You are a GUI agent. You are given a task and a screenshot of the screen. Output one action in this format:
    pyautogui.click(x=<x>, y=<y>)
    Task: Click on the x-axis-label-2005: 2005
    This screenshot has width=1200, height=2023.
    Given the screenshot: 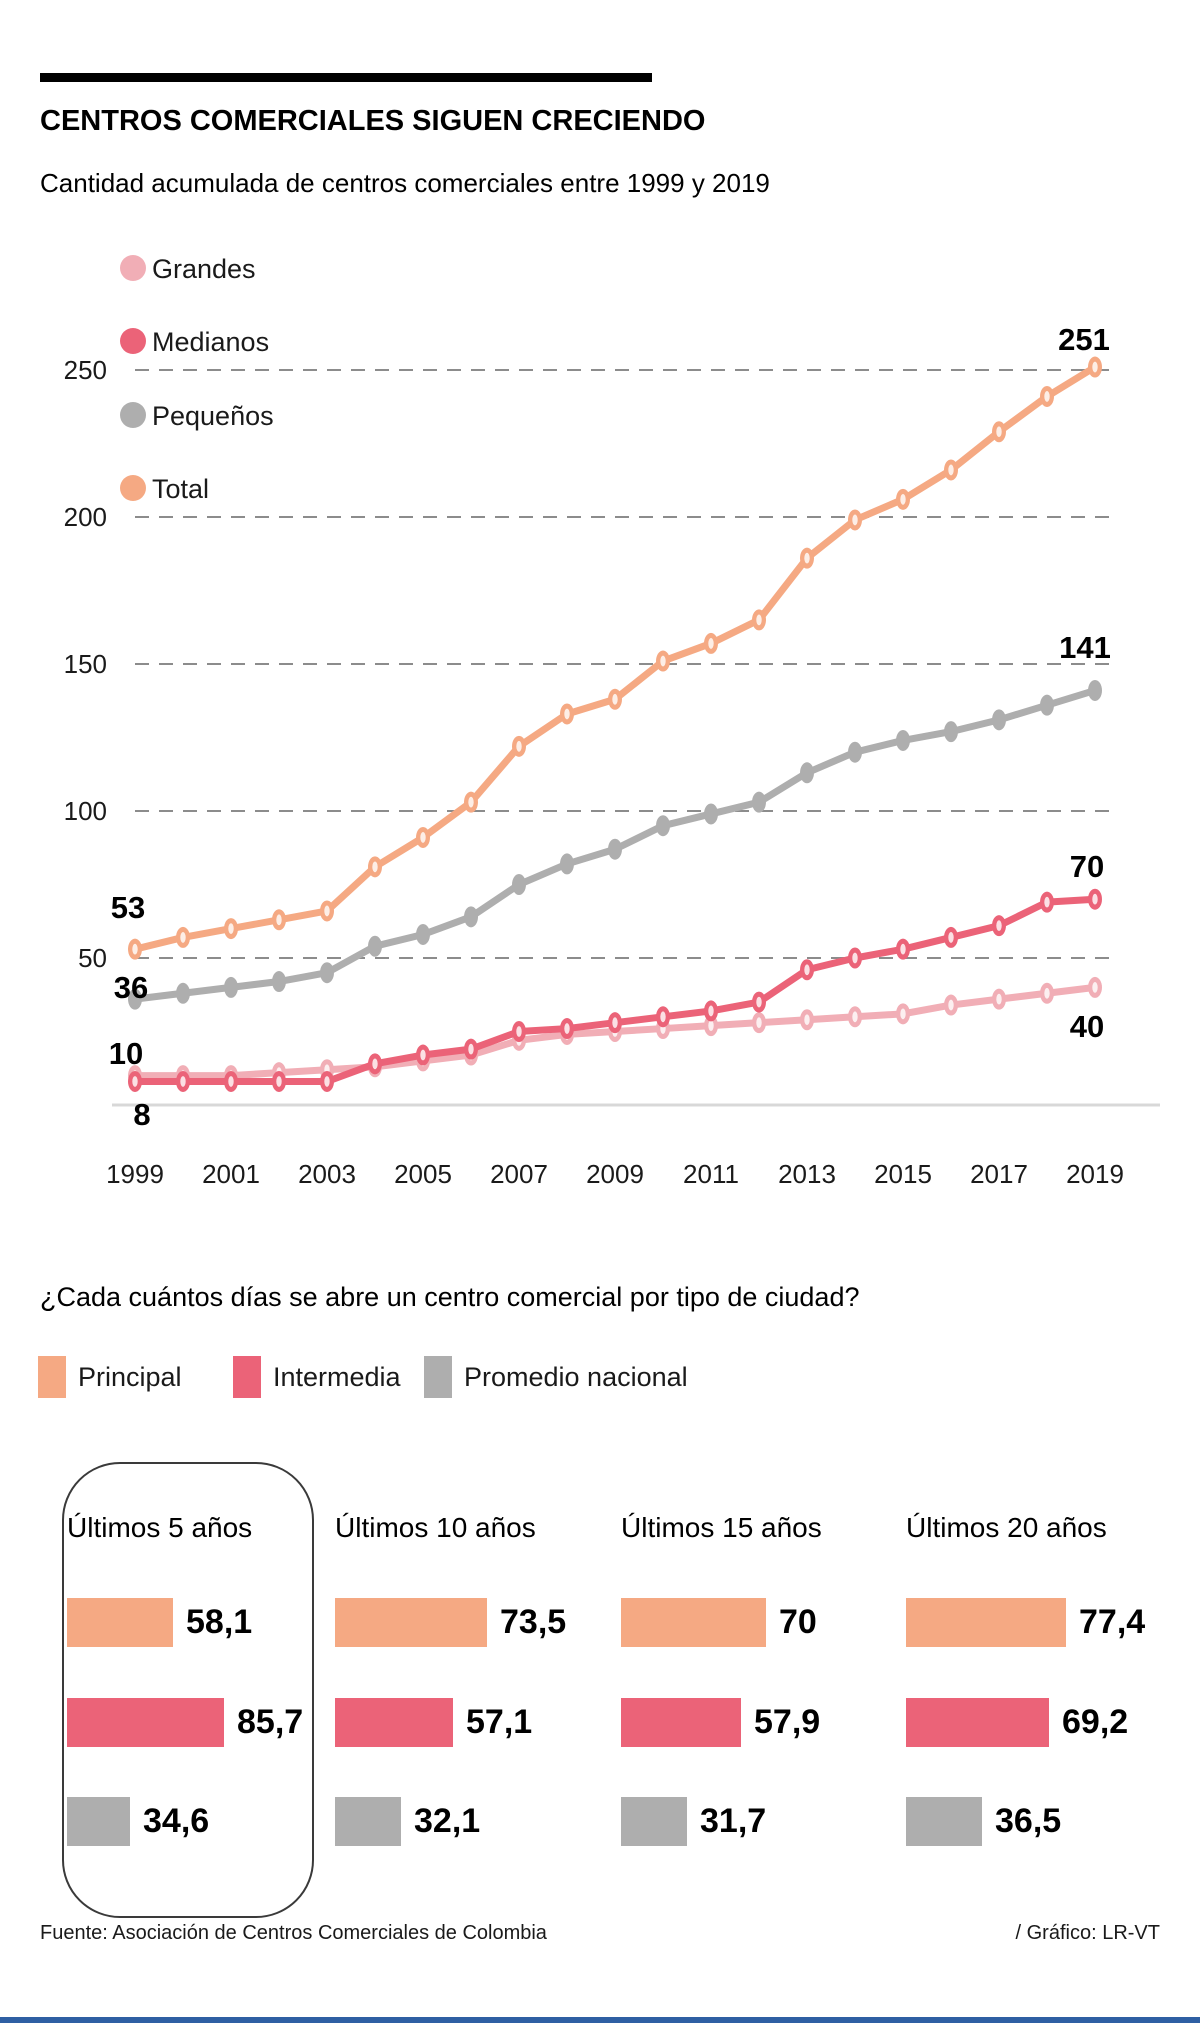 What is the action you would take?
    pyautogui.click(x=423, y=1174)
    